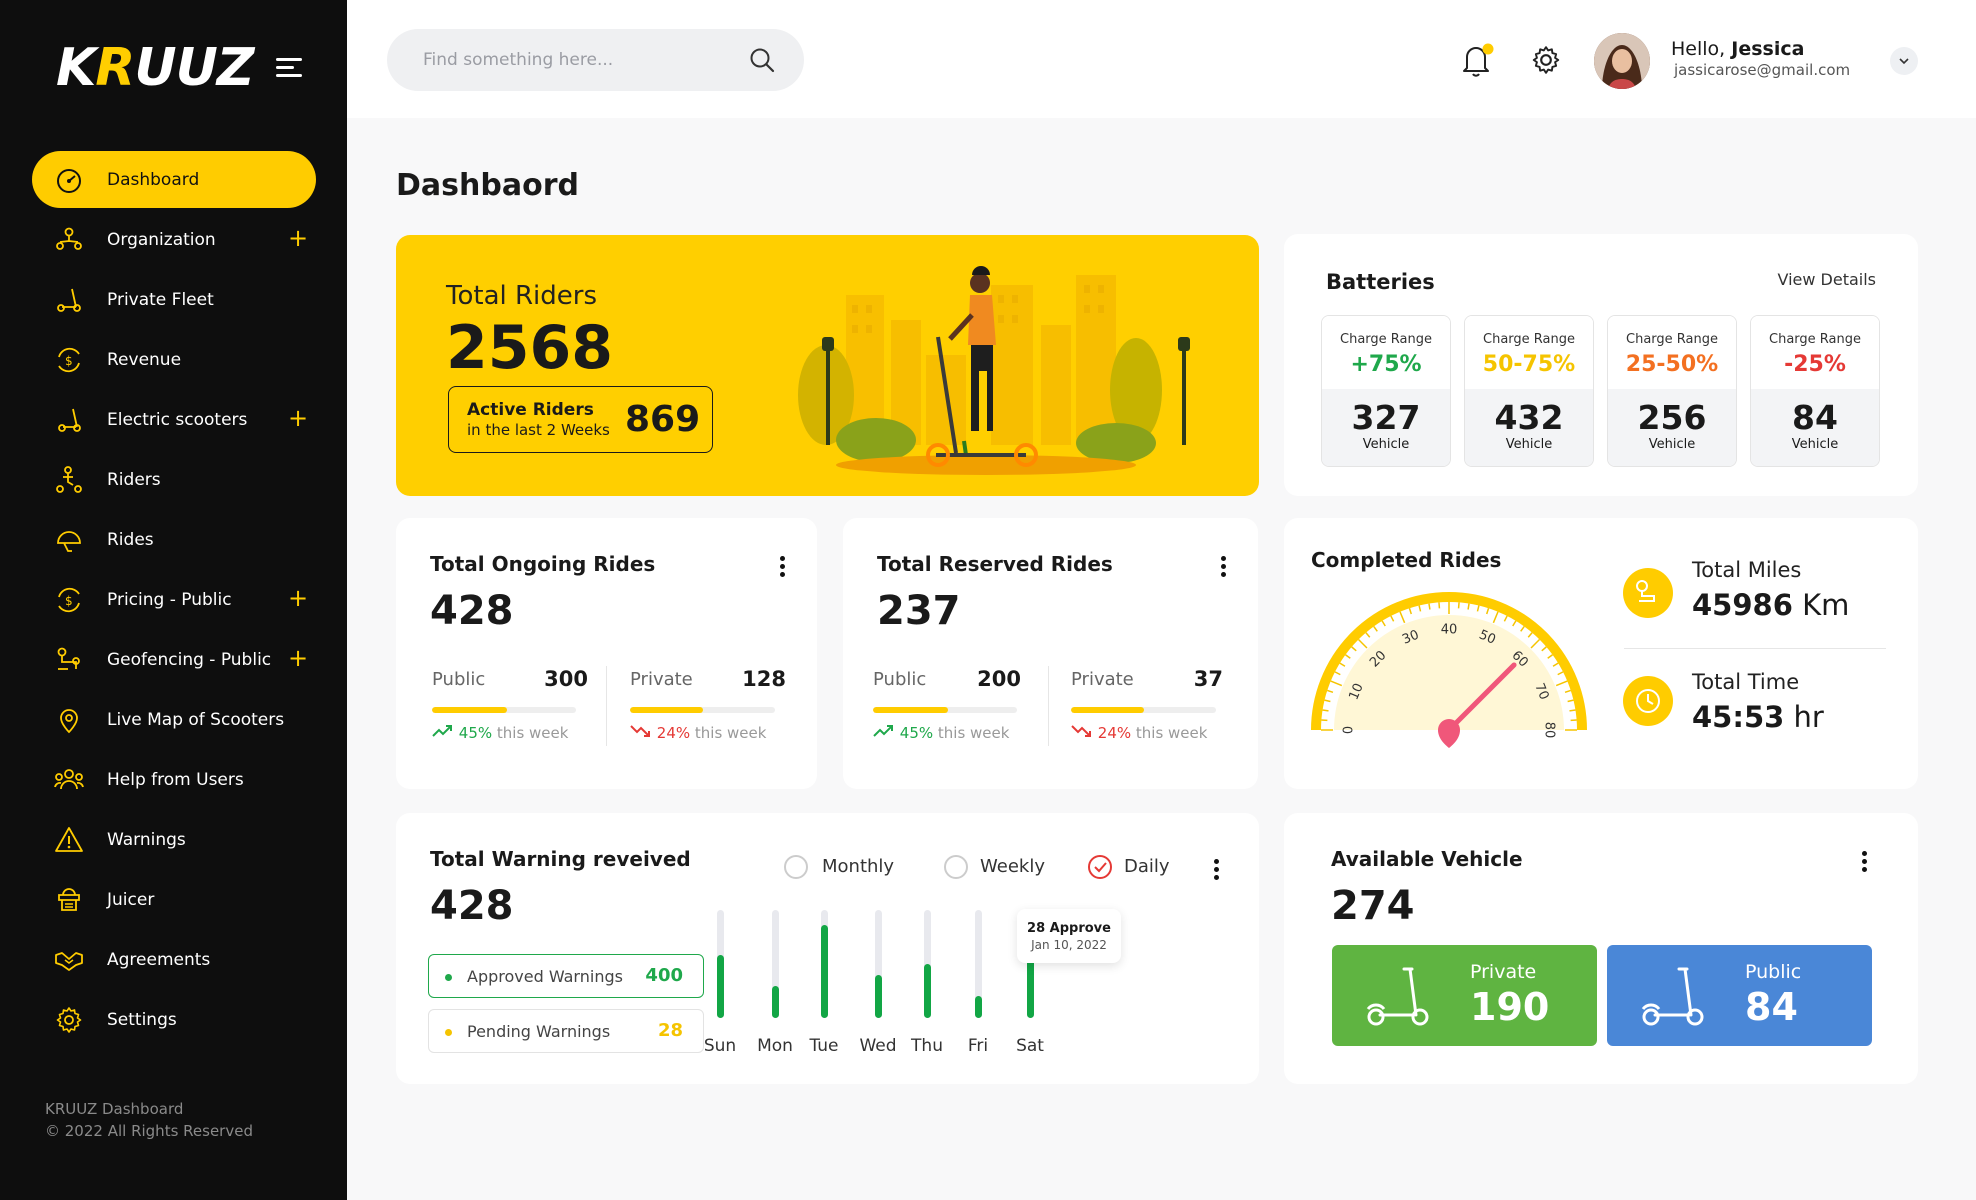 This screenshot has height=1200, width=1976. Describe the element at coordinates (174, 719) in the screenshot. I see `sidebar-item-live-map: Live Map of Scooters` at that location.